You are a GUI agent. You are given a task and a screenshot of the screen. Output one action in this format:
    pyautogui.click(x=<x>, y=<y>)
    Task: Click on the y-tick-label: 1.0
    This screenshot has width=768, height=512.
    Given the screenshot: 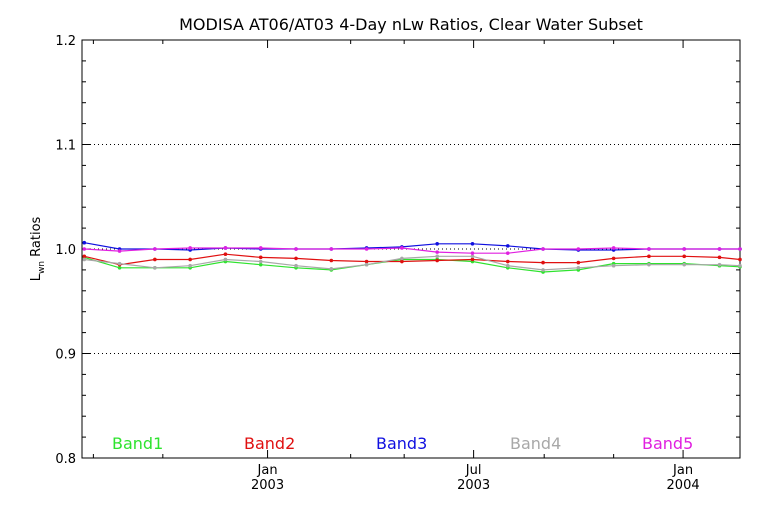 What is the action you would take?
    pyautogui.click(x=65, y=250)
    